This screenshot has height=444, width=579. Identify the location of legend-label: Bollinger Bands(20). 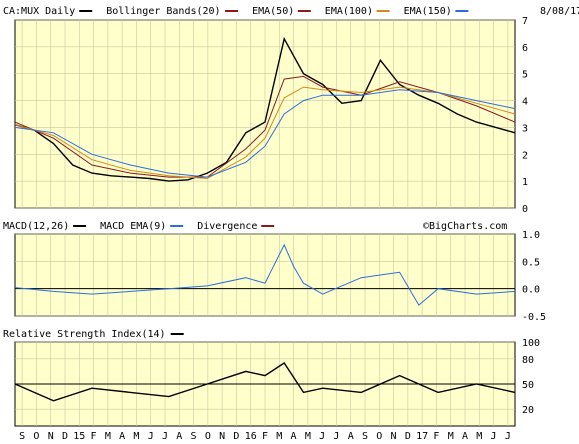
(163, 11).